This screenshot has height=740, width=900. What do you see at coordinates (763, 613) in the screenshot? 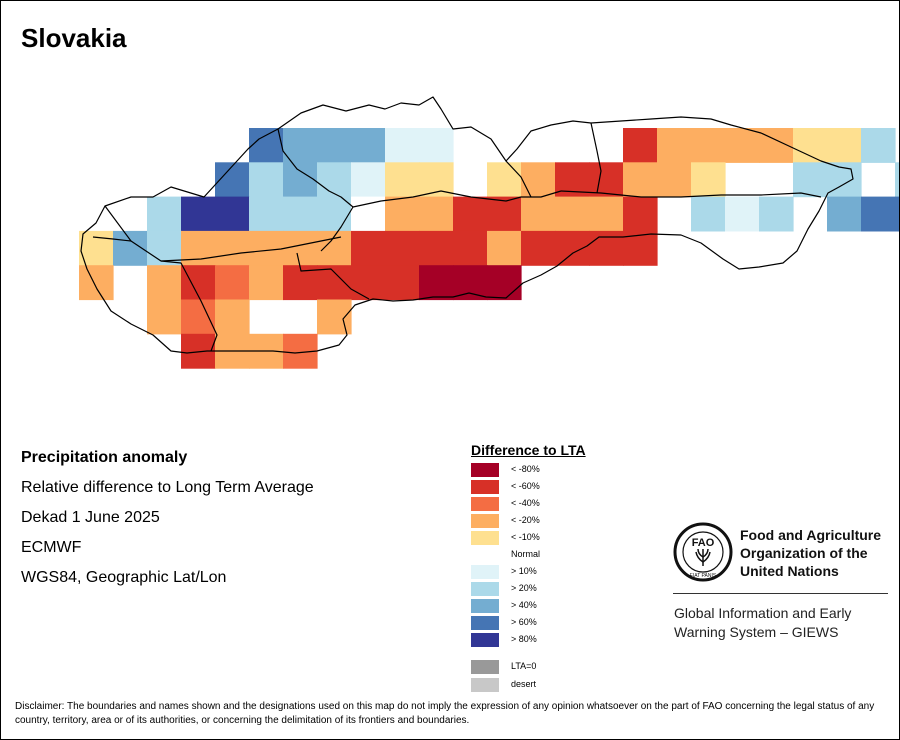
I see `giews-line: Global Information and Early` at bounding box center [763, 613].